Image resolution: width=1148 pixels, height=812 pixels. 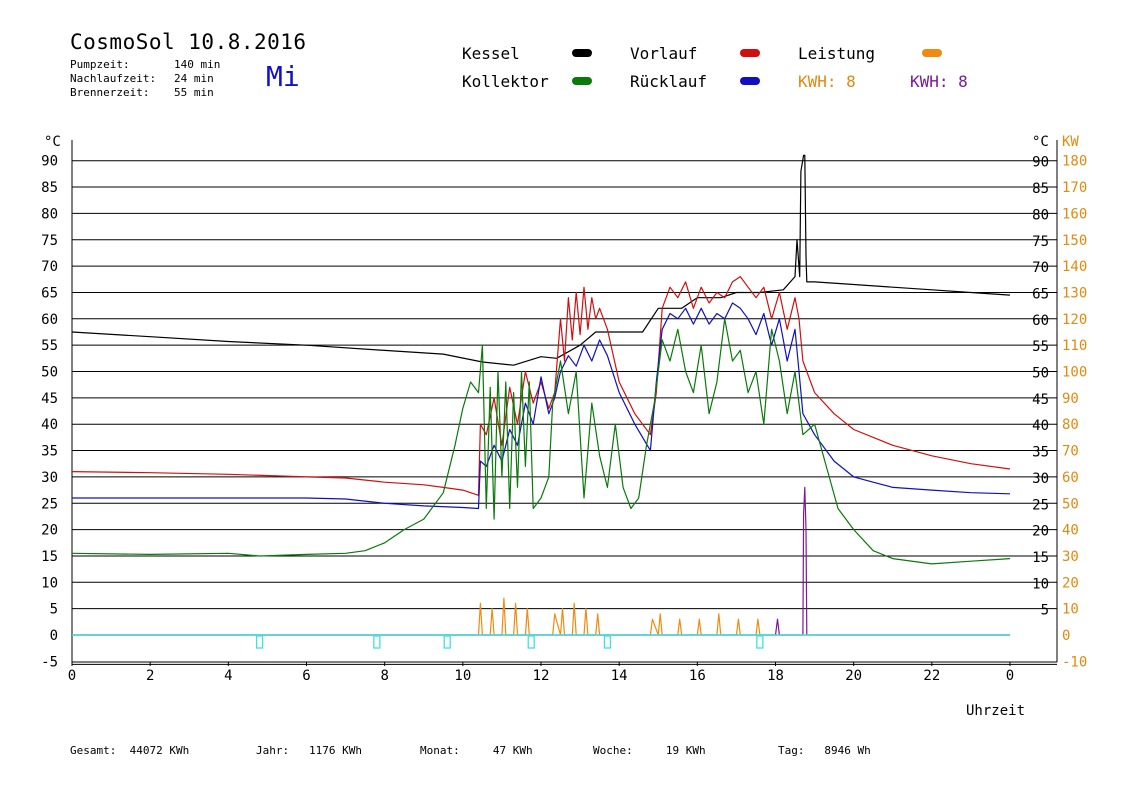 I want to click on y-tick-right-kw: 170, so click(x=1074, y=188).